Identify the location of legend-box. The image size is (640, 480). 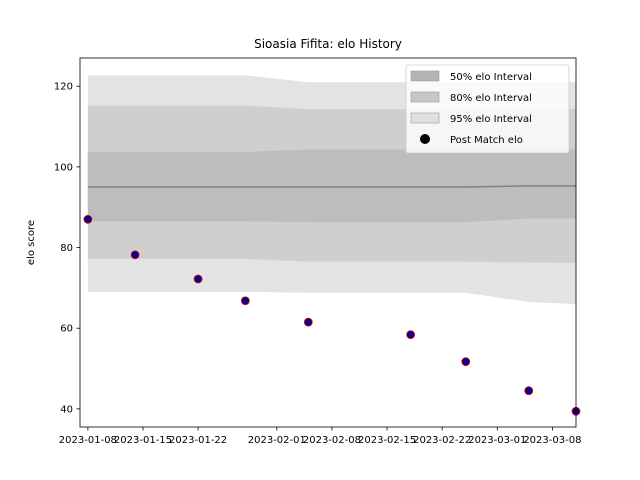
(487, 109).